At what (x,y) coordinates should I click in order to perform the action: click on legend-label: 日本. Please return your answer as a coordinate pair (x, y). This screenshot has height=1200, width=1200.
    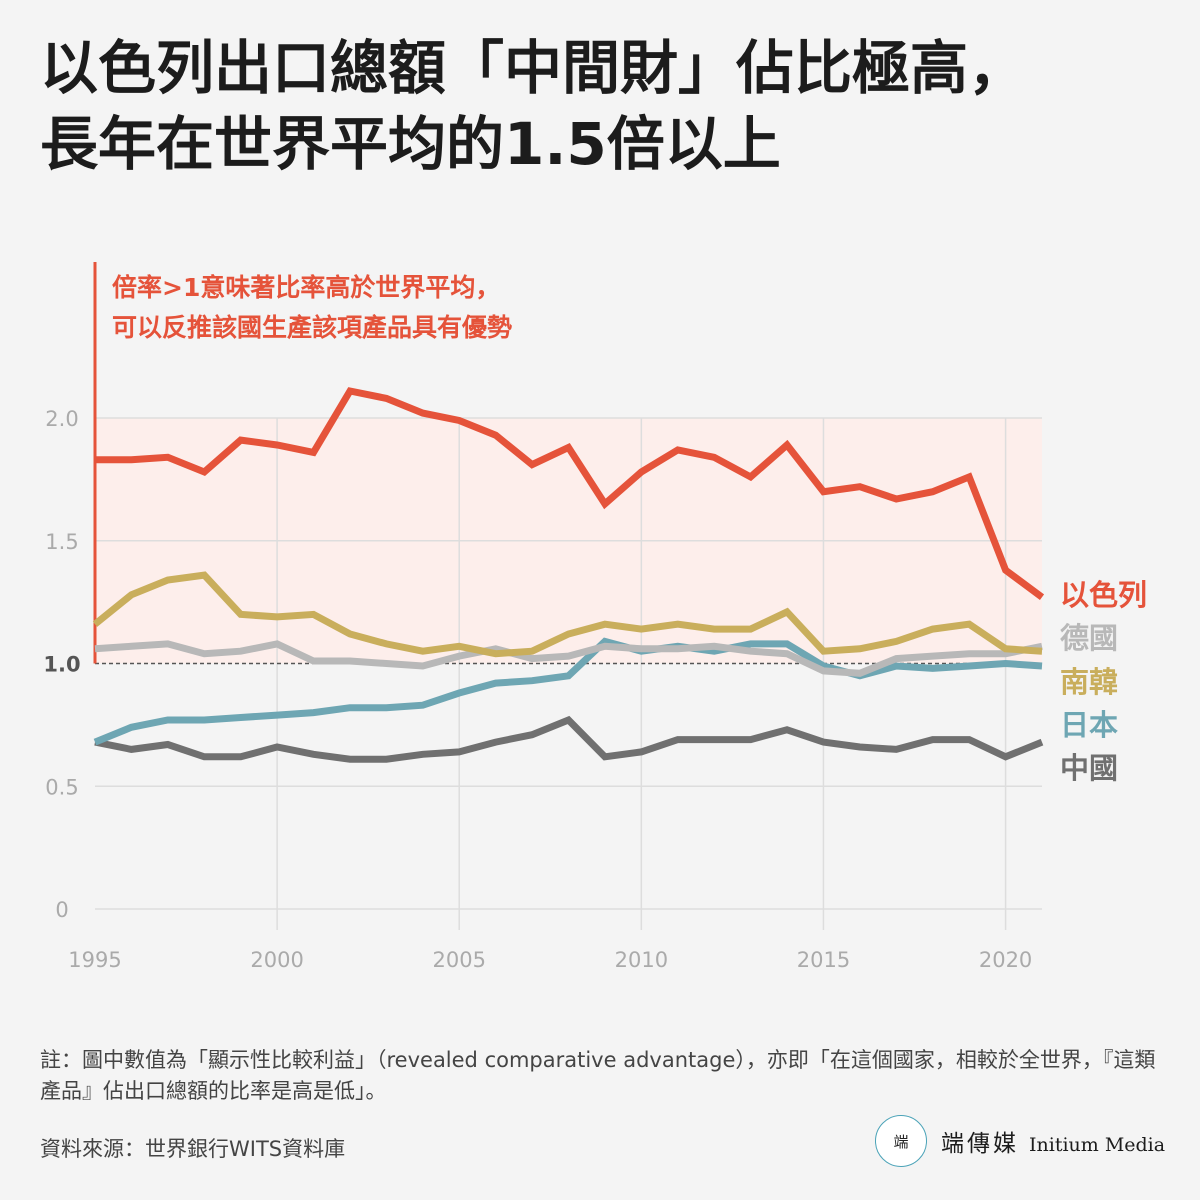
    Looking at the image, I should click on (1089, 725).